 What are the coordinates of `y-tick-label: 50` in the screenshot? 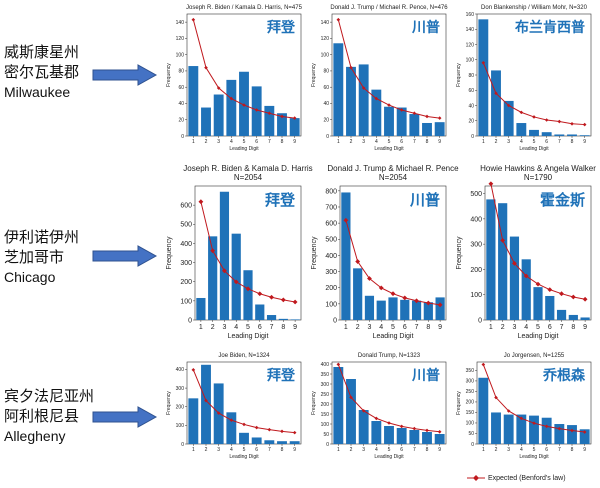 It's located at (326, 435).